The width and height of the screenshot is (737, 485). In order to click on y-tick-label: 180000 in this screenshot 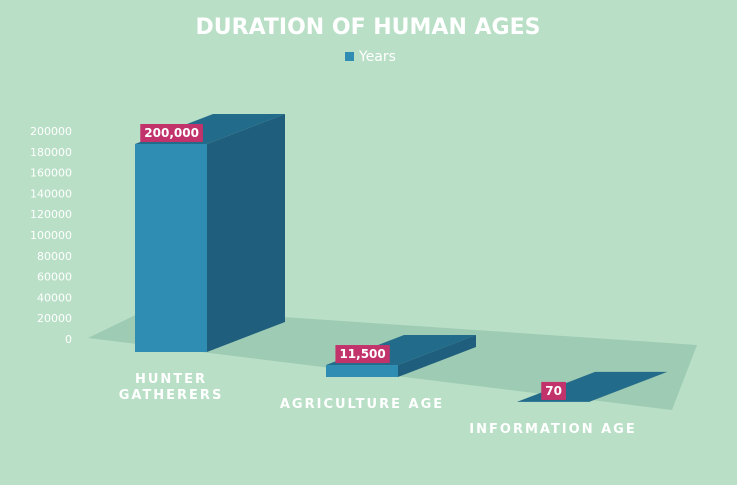, I will do `click(51, 152)`.